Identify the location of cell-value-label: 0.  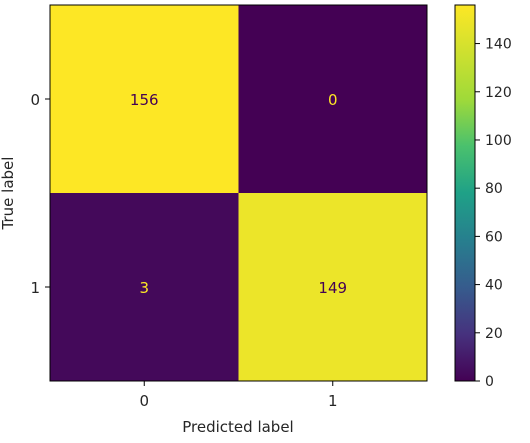
(333, 100).